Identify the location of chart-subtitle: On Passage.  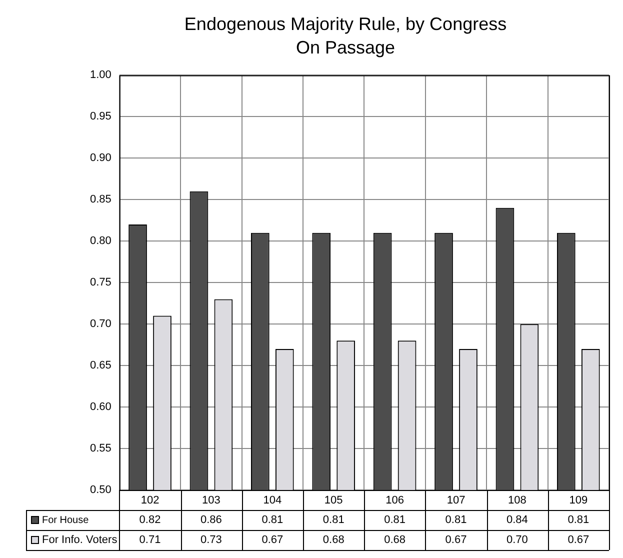
(346, 47).